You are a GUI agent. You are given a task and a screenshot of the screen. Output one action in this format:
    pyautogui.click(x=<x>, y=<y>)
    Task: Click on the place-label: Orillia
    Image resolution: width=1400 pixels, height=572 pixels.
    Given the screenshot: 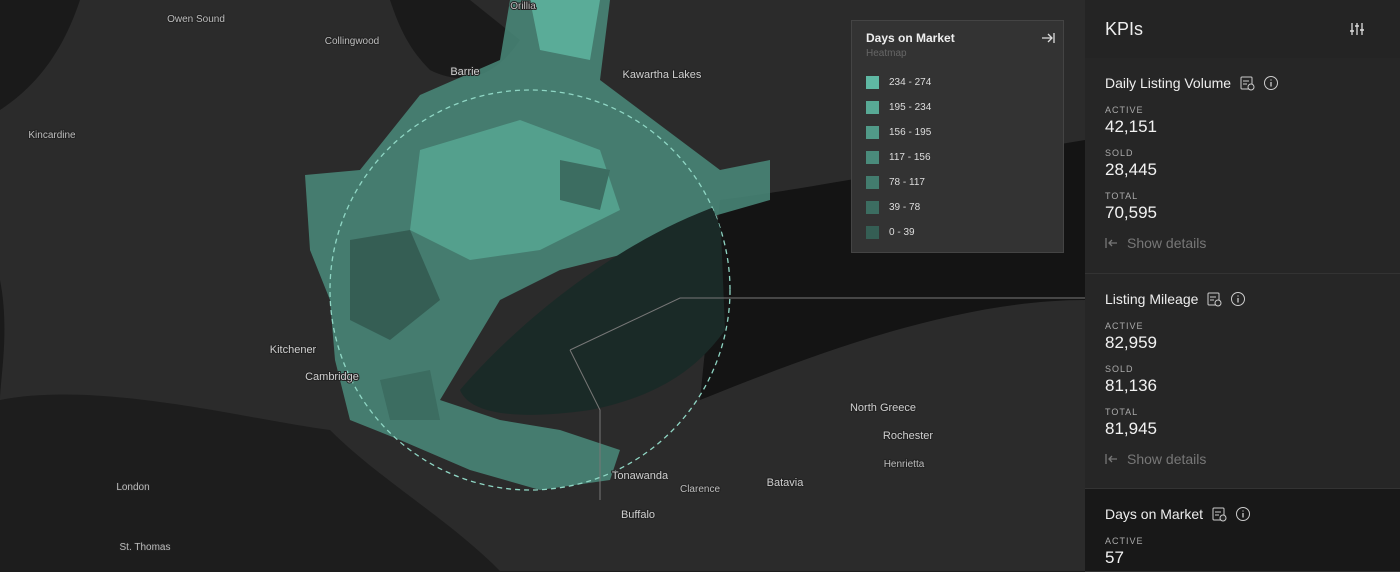 What is the action you would take?
    pyautogui.click(x=523, y=6)
    